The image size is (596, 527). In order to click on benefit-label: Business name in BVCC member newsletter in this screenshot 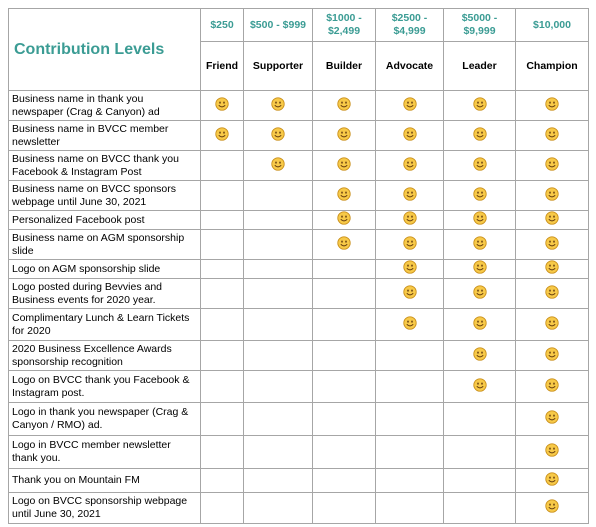, I will do `click(104, 135)`.